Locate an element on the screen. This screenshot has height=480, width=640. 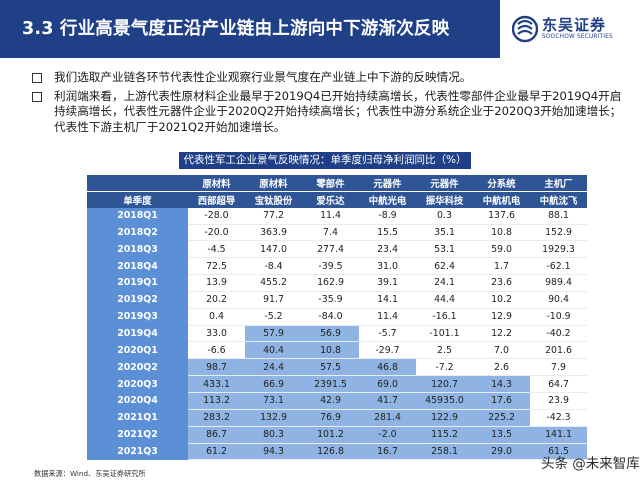
value-cell: 53.1 is located at coordinates (444, 249).